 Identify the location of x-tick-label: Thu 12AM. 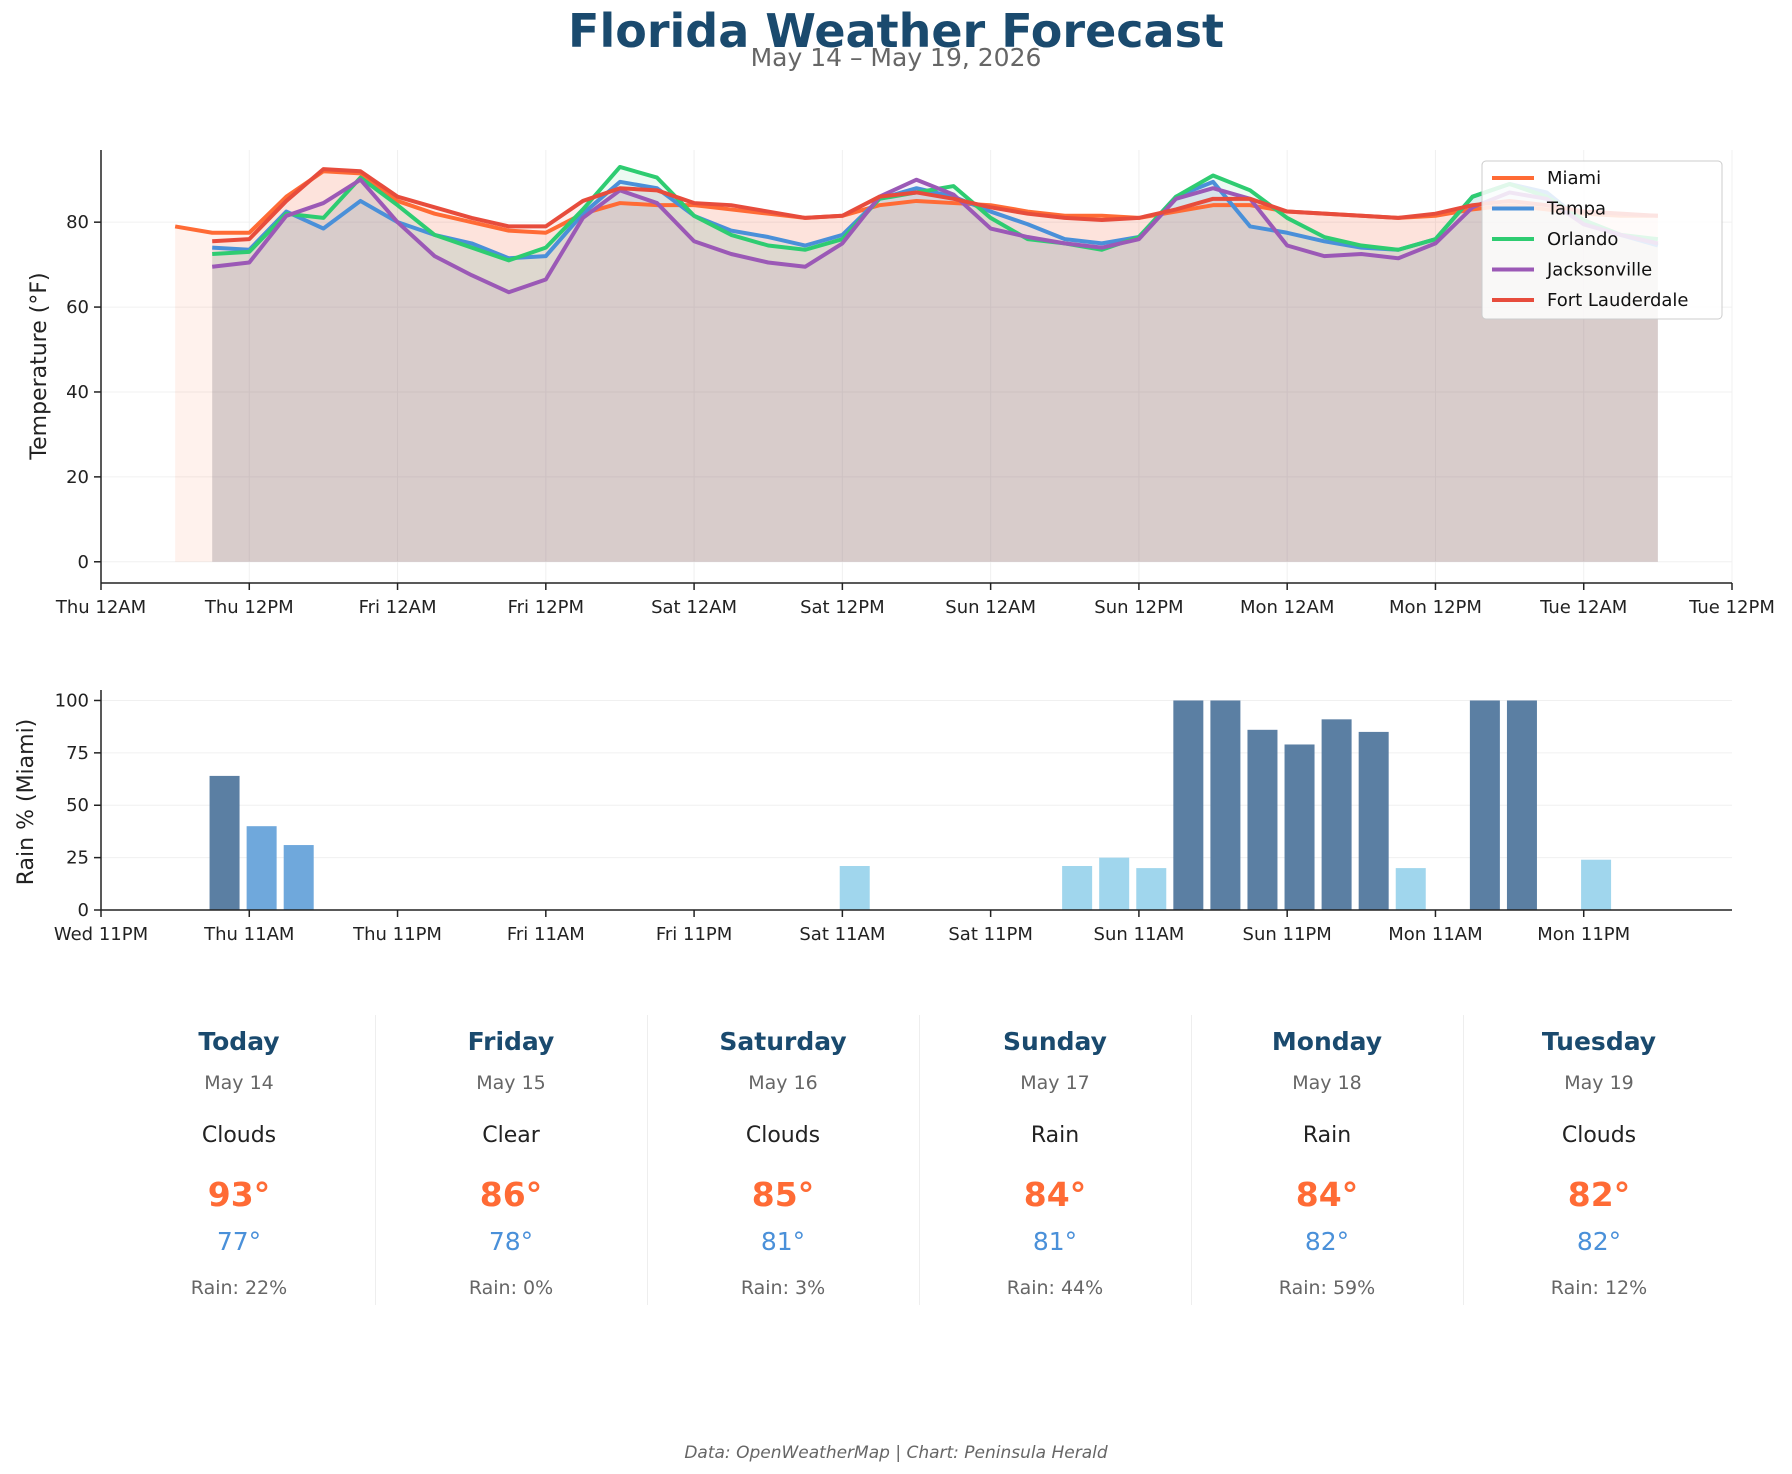
(100, 607).